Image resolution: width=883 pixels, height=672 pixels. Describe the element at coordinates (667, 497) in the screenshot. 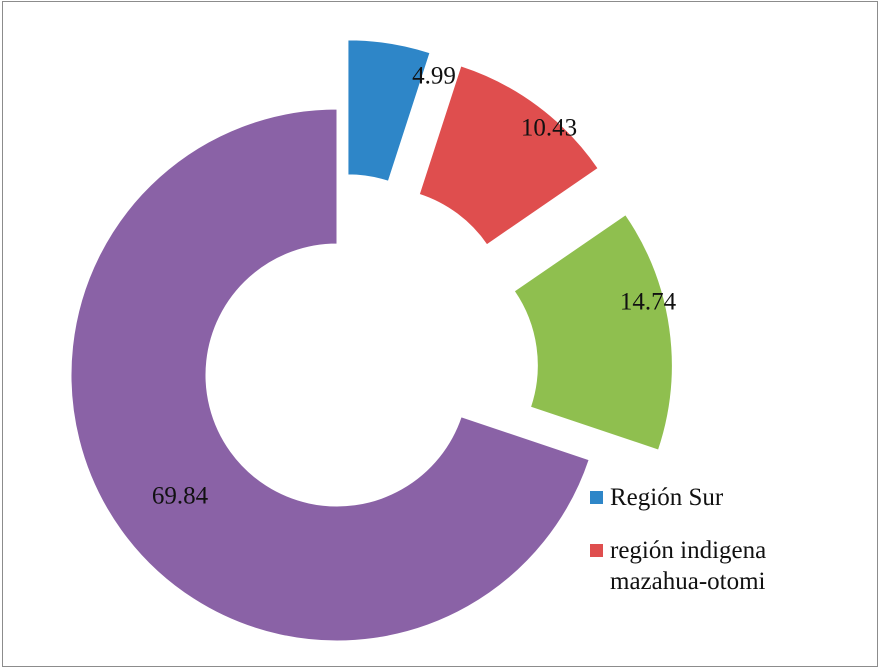

I see `legend-label-region-sur: Región Sur` at that location.